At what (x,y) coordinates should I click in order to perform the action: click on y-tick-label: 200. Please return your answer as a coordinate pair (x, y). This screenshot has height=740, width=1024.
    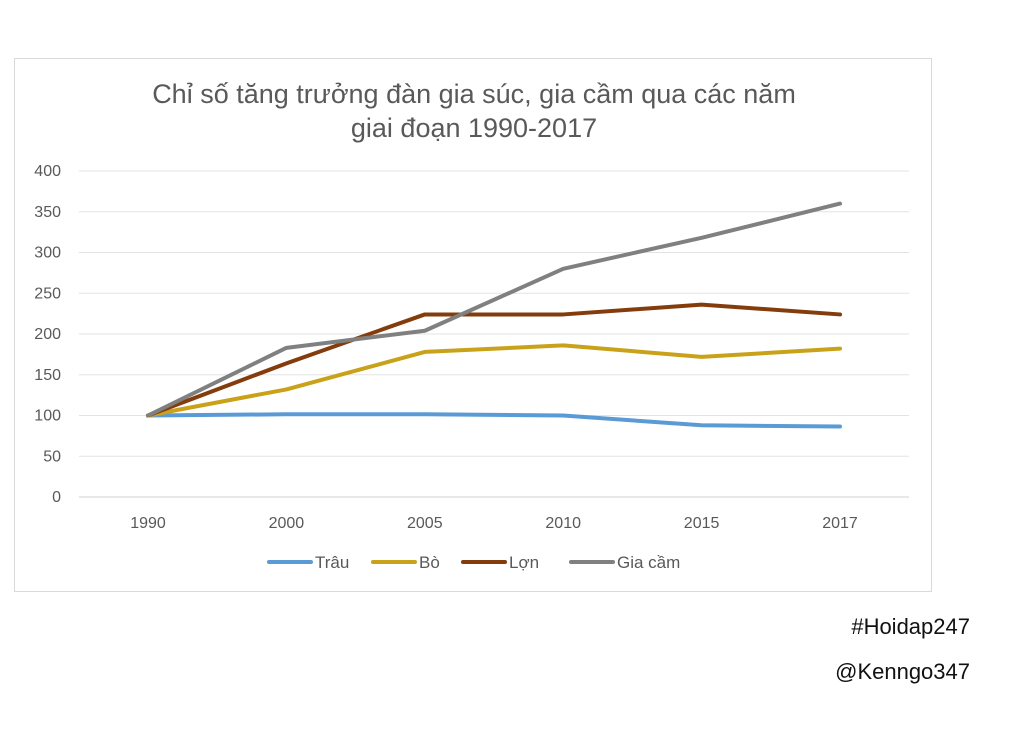
    Looking at the image, I should click on (47, 334).